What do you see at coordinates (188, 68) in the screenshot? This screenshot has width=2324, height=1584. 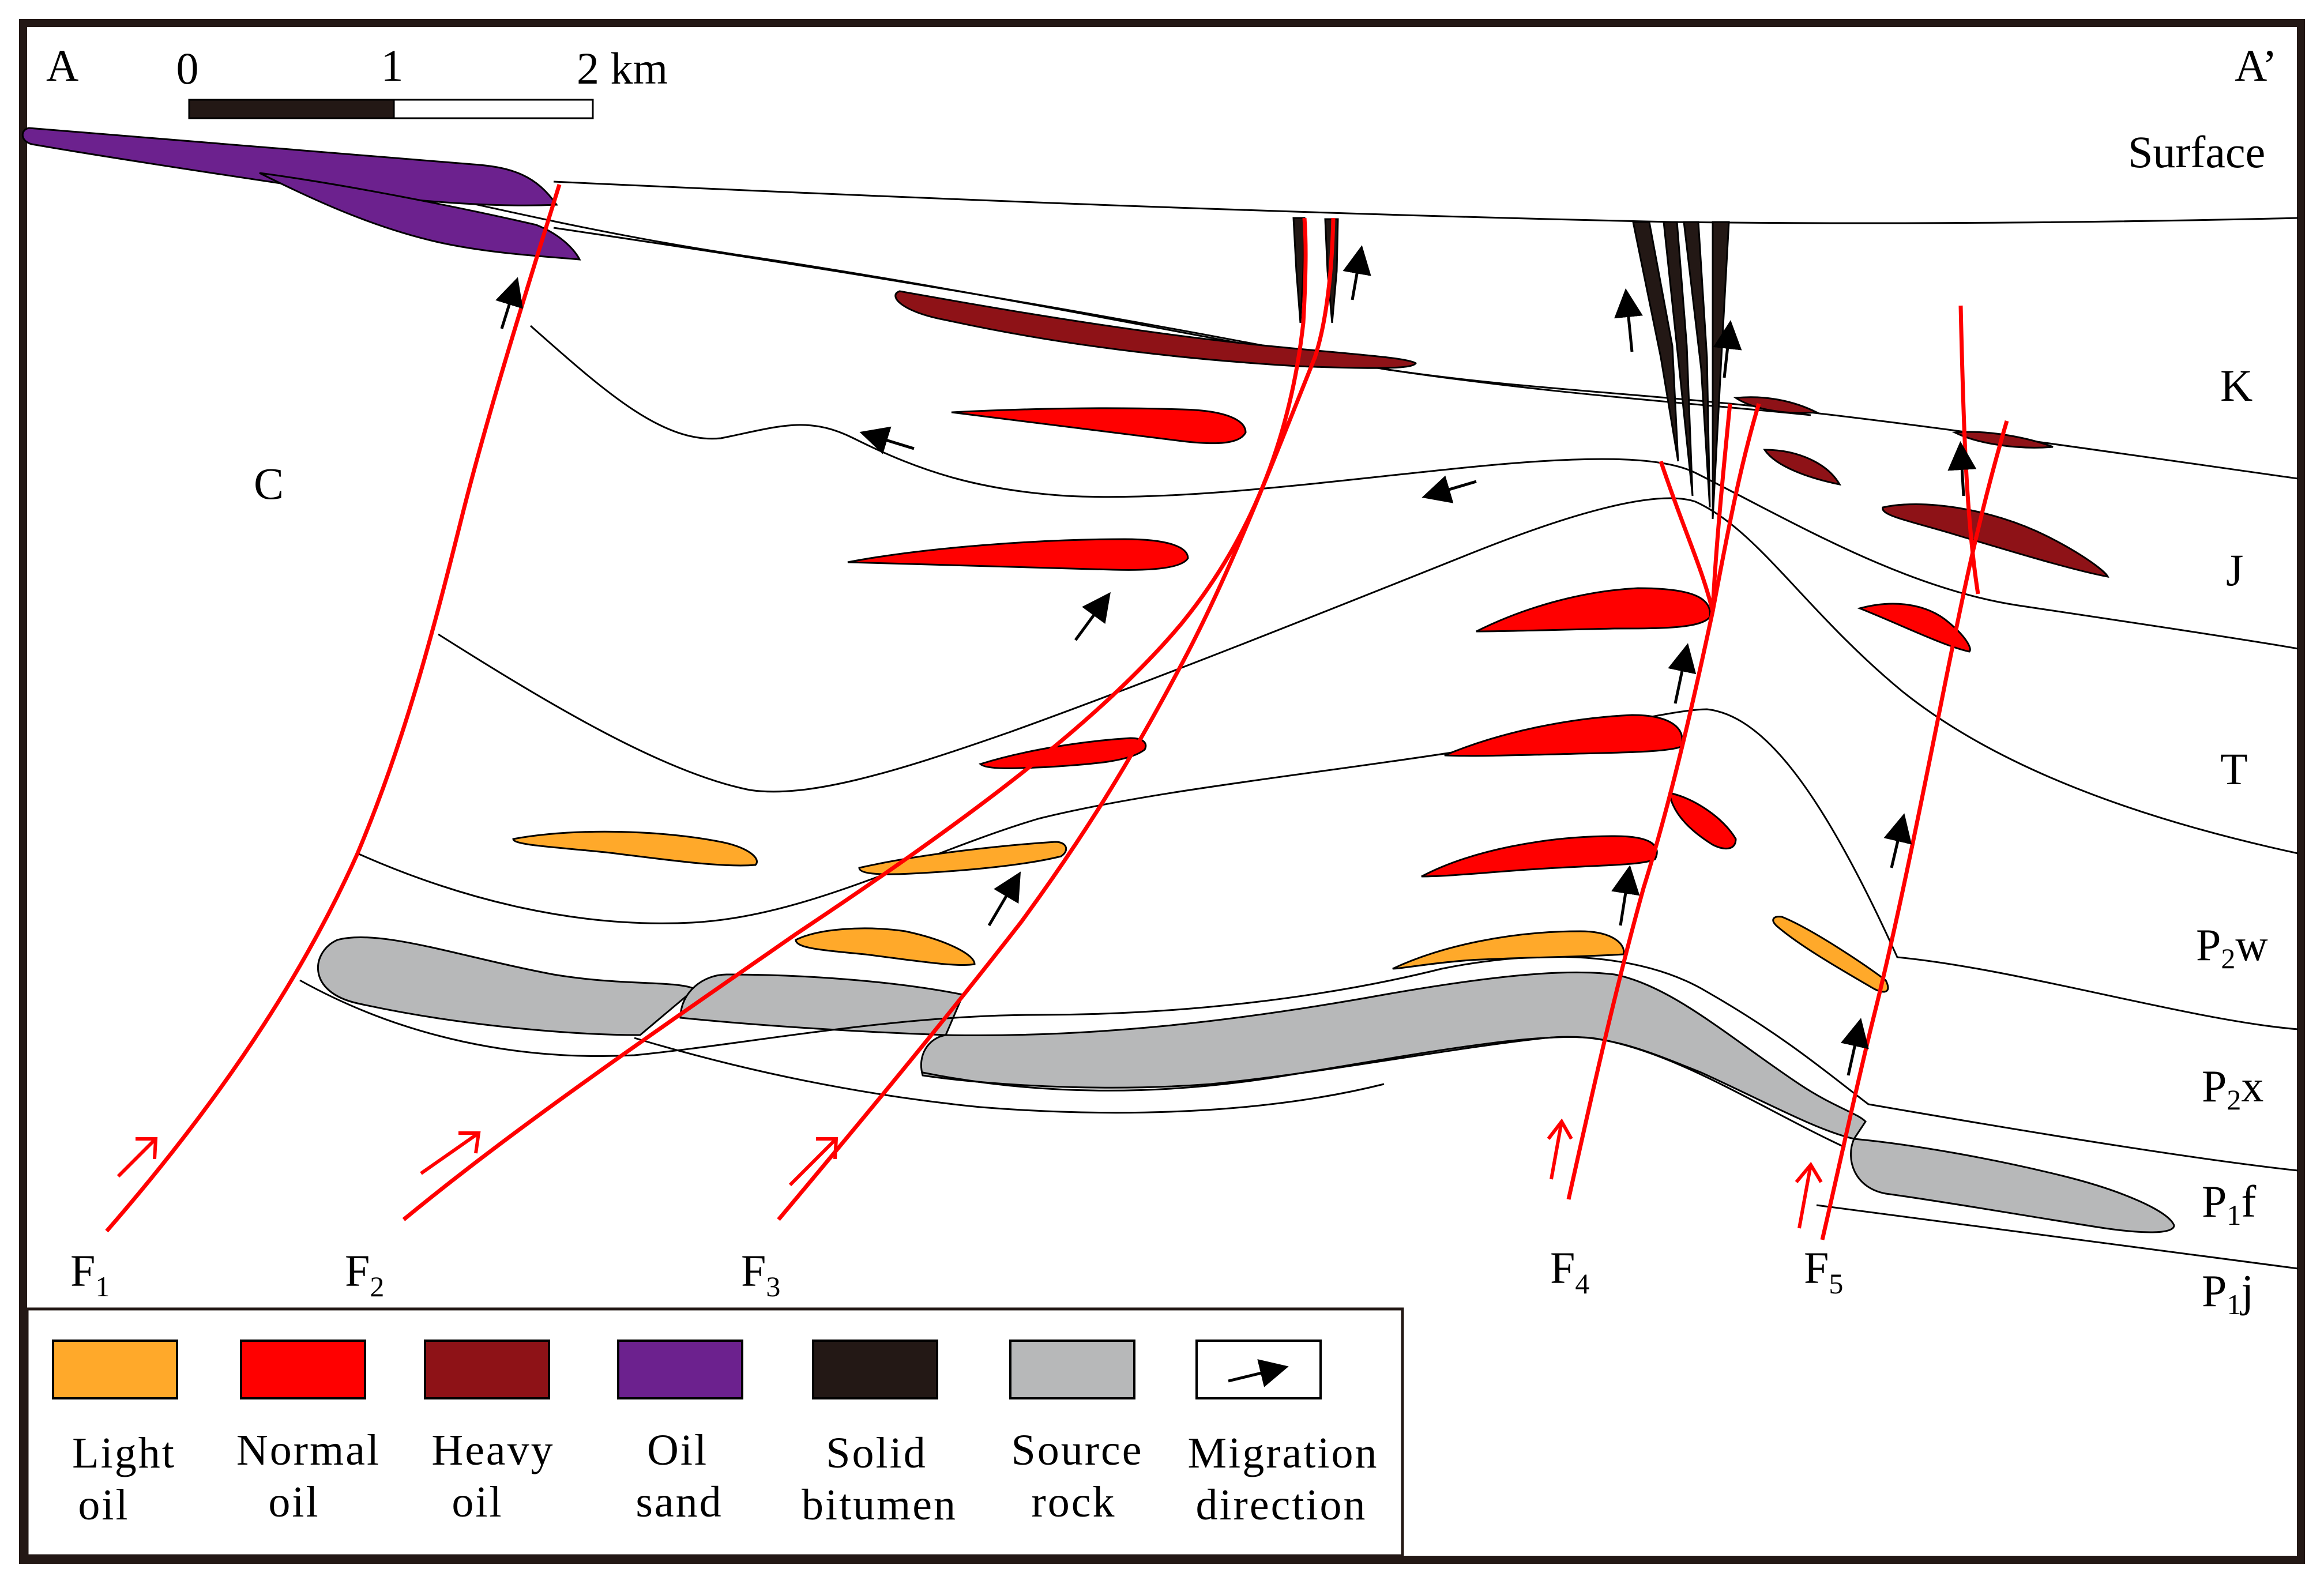 I see `scale-tick-0: 0` at bounding box center [188, 68].